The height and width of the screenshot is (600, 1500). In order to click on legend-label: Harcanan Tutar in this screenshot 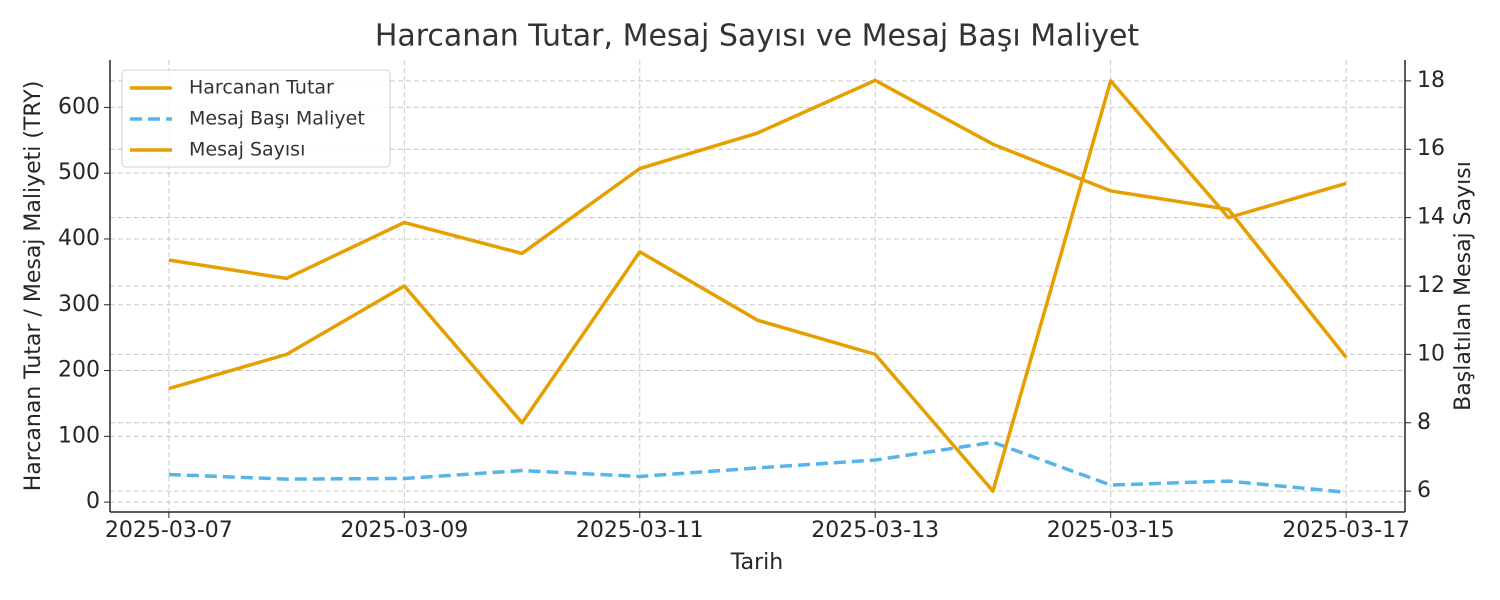, I will do `click(261, 88)`.